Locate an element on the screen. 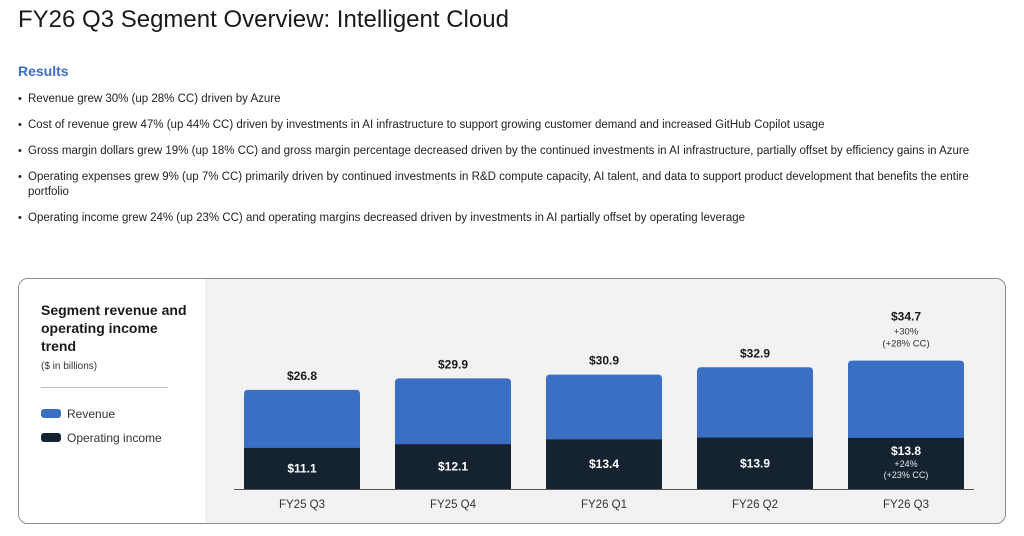  legend-item-revenue: Revenue is located at coordinates (78, 413).